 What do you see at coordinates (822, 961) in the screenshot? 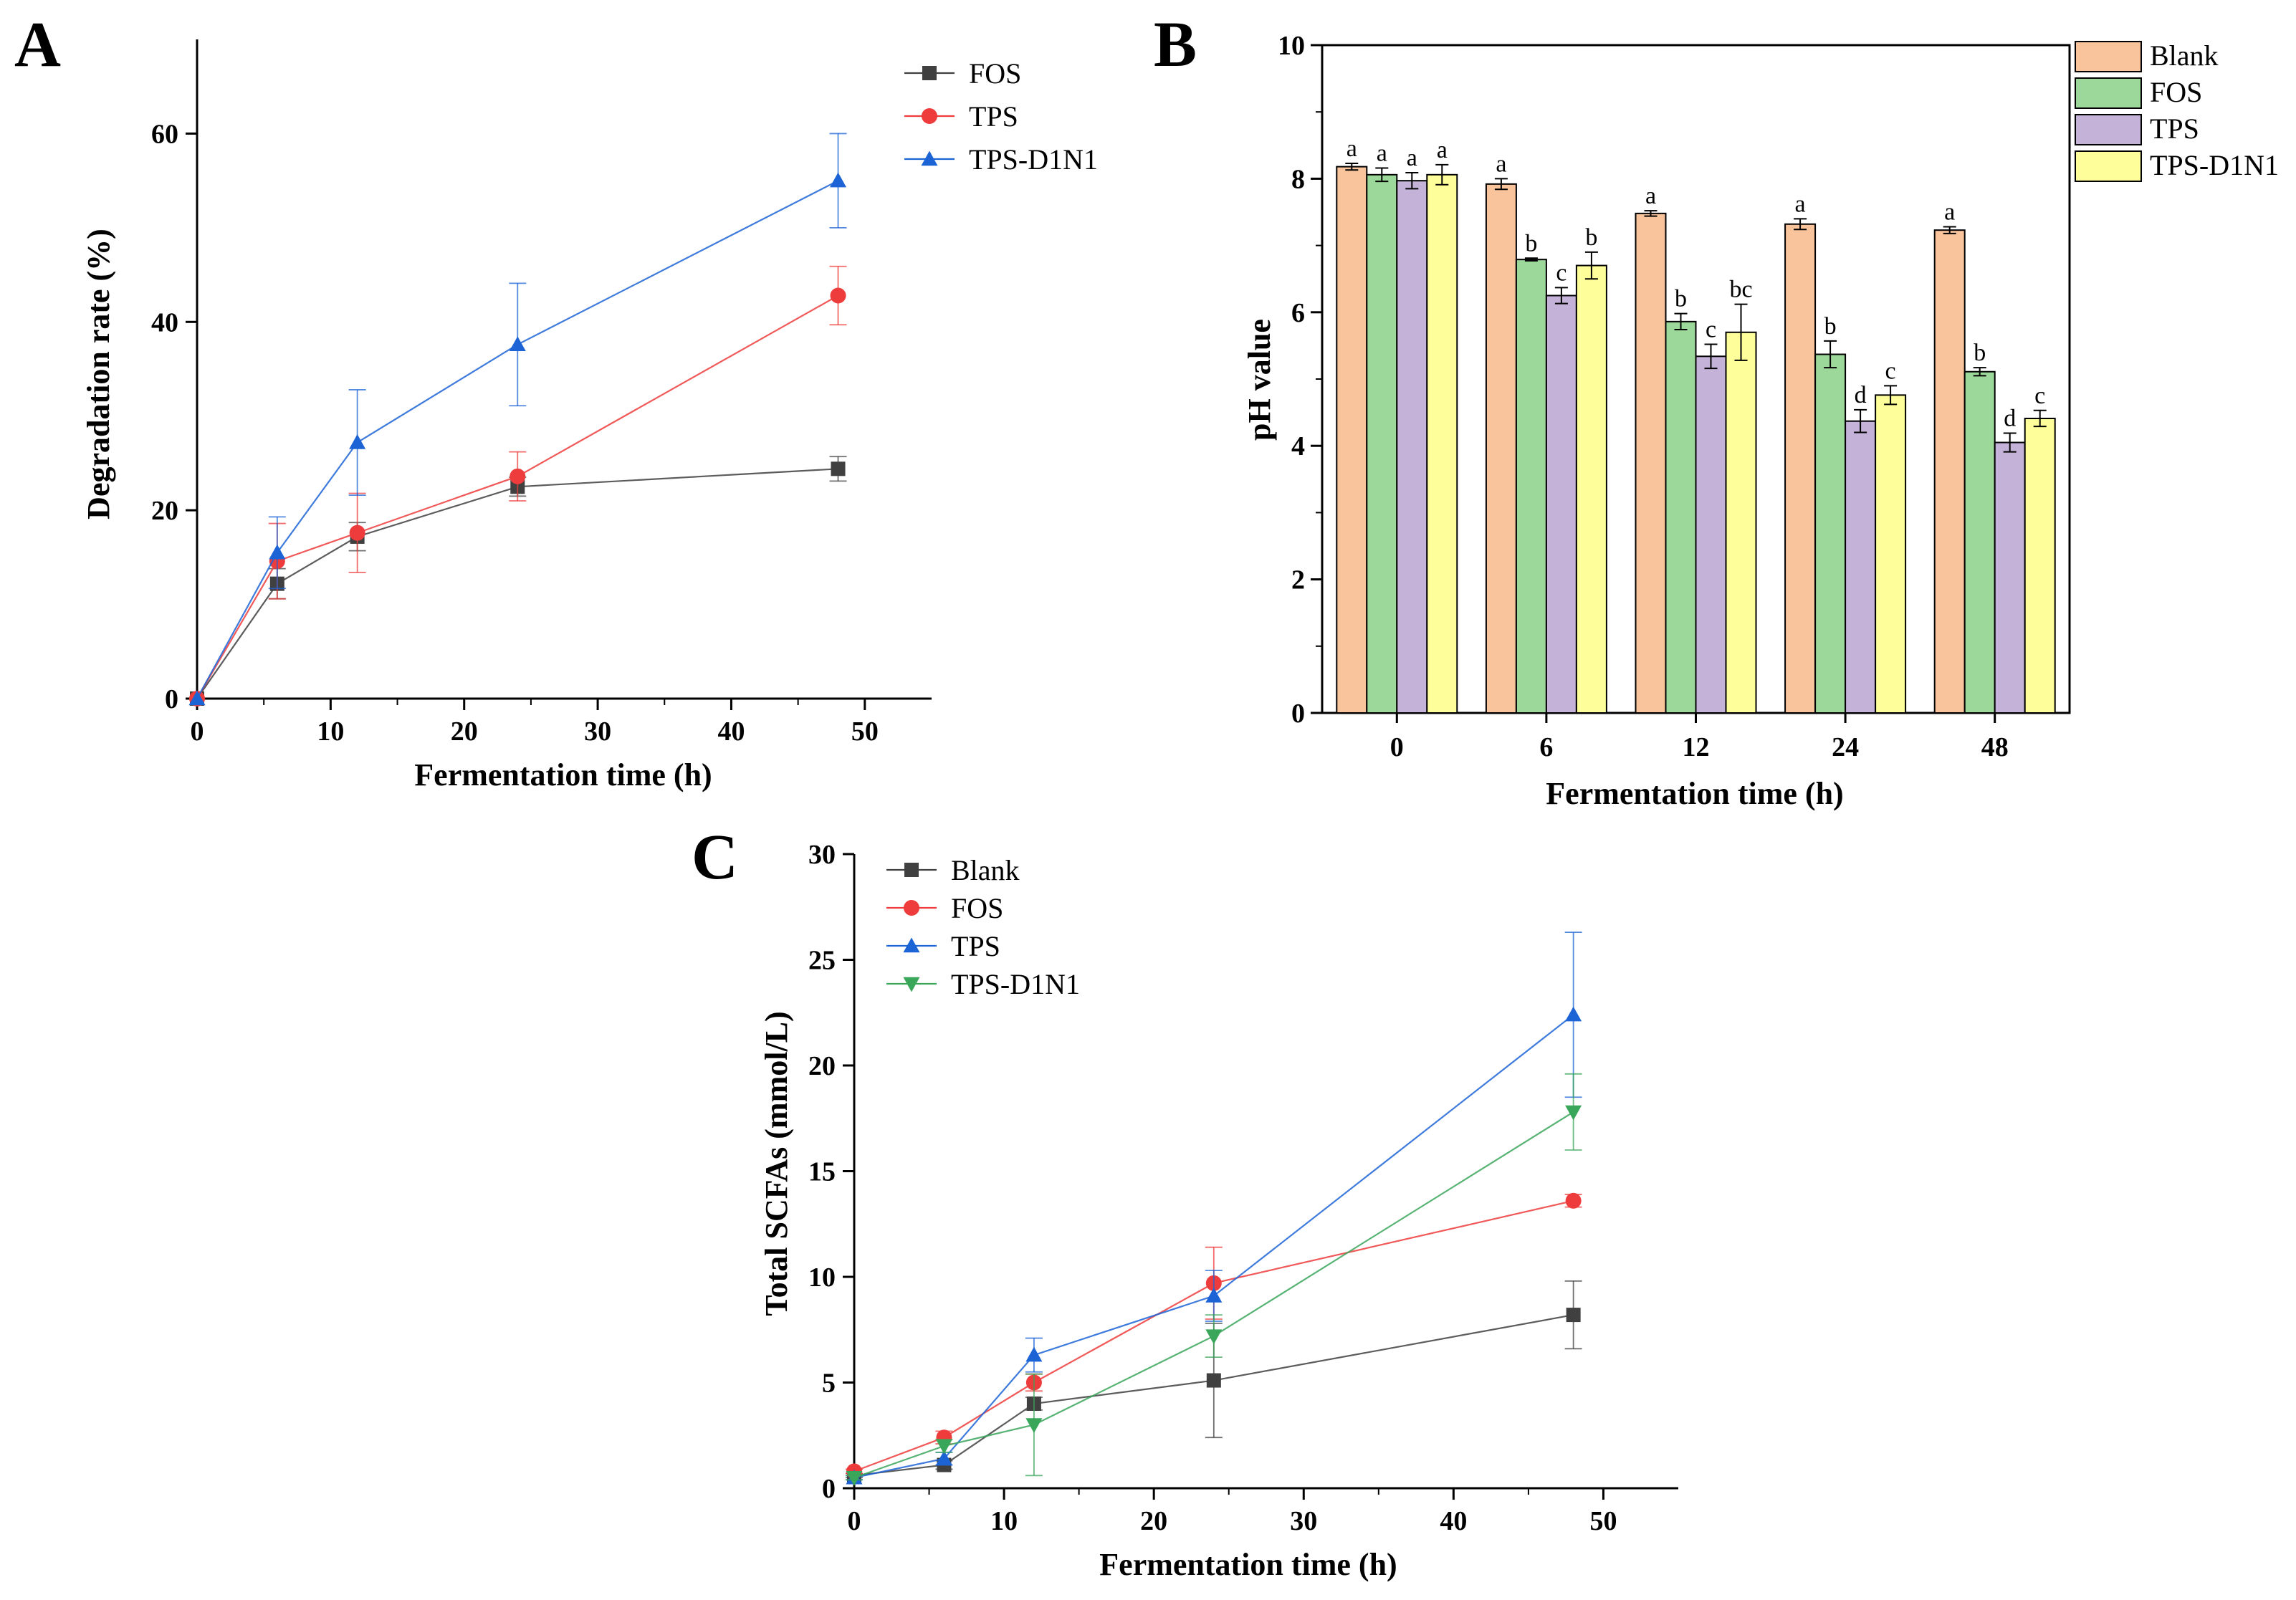
I see `panel-c-y-tick-label: 25` at bounding box center [822, 961].